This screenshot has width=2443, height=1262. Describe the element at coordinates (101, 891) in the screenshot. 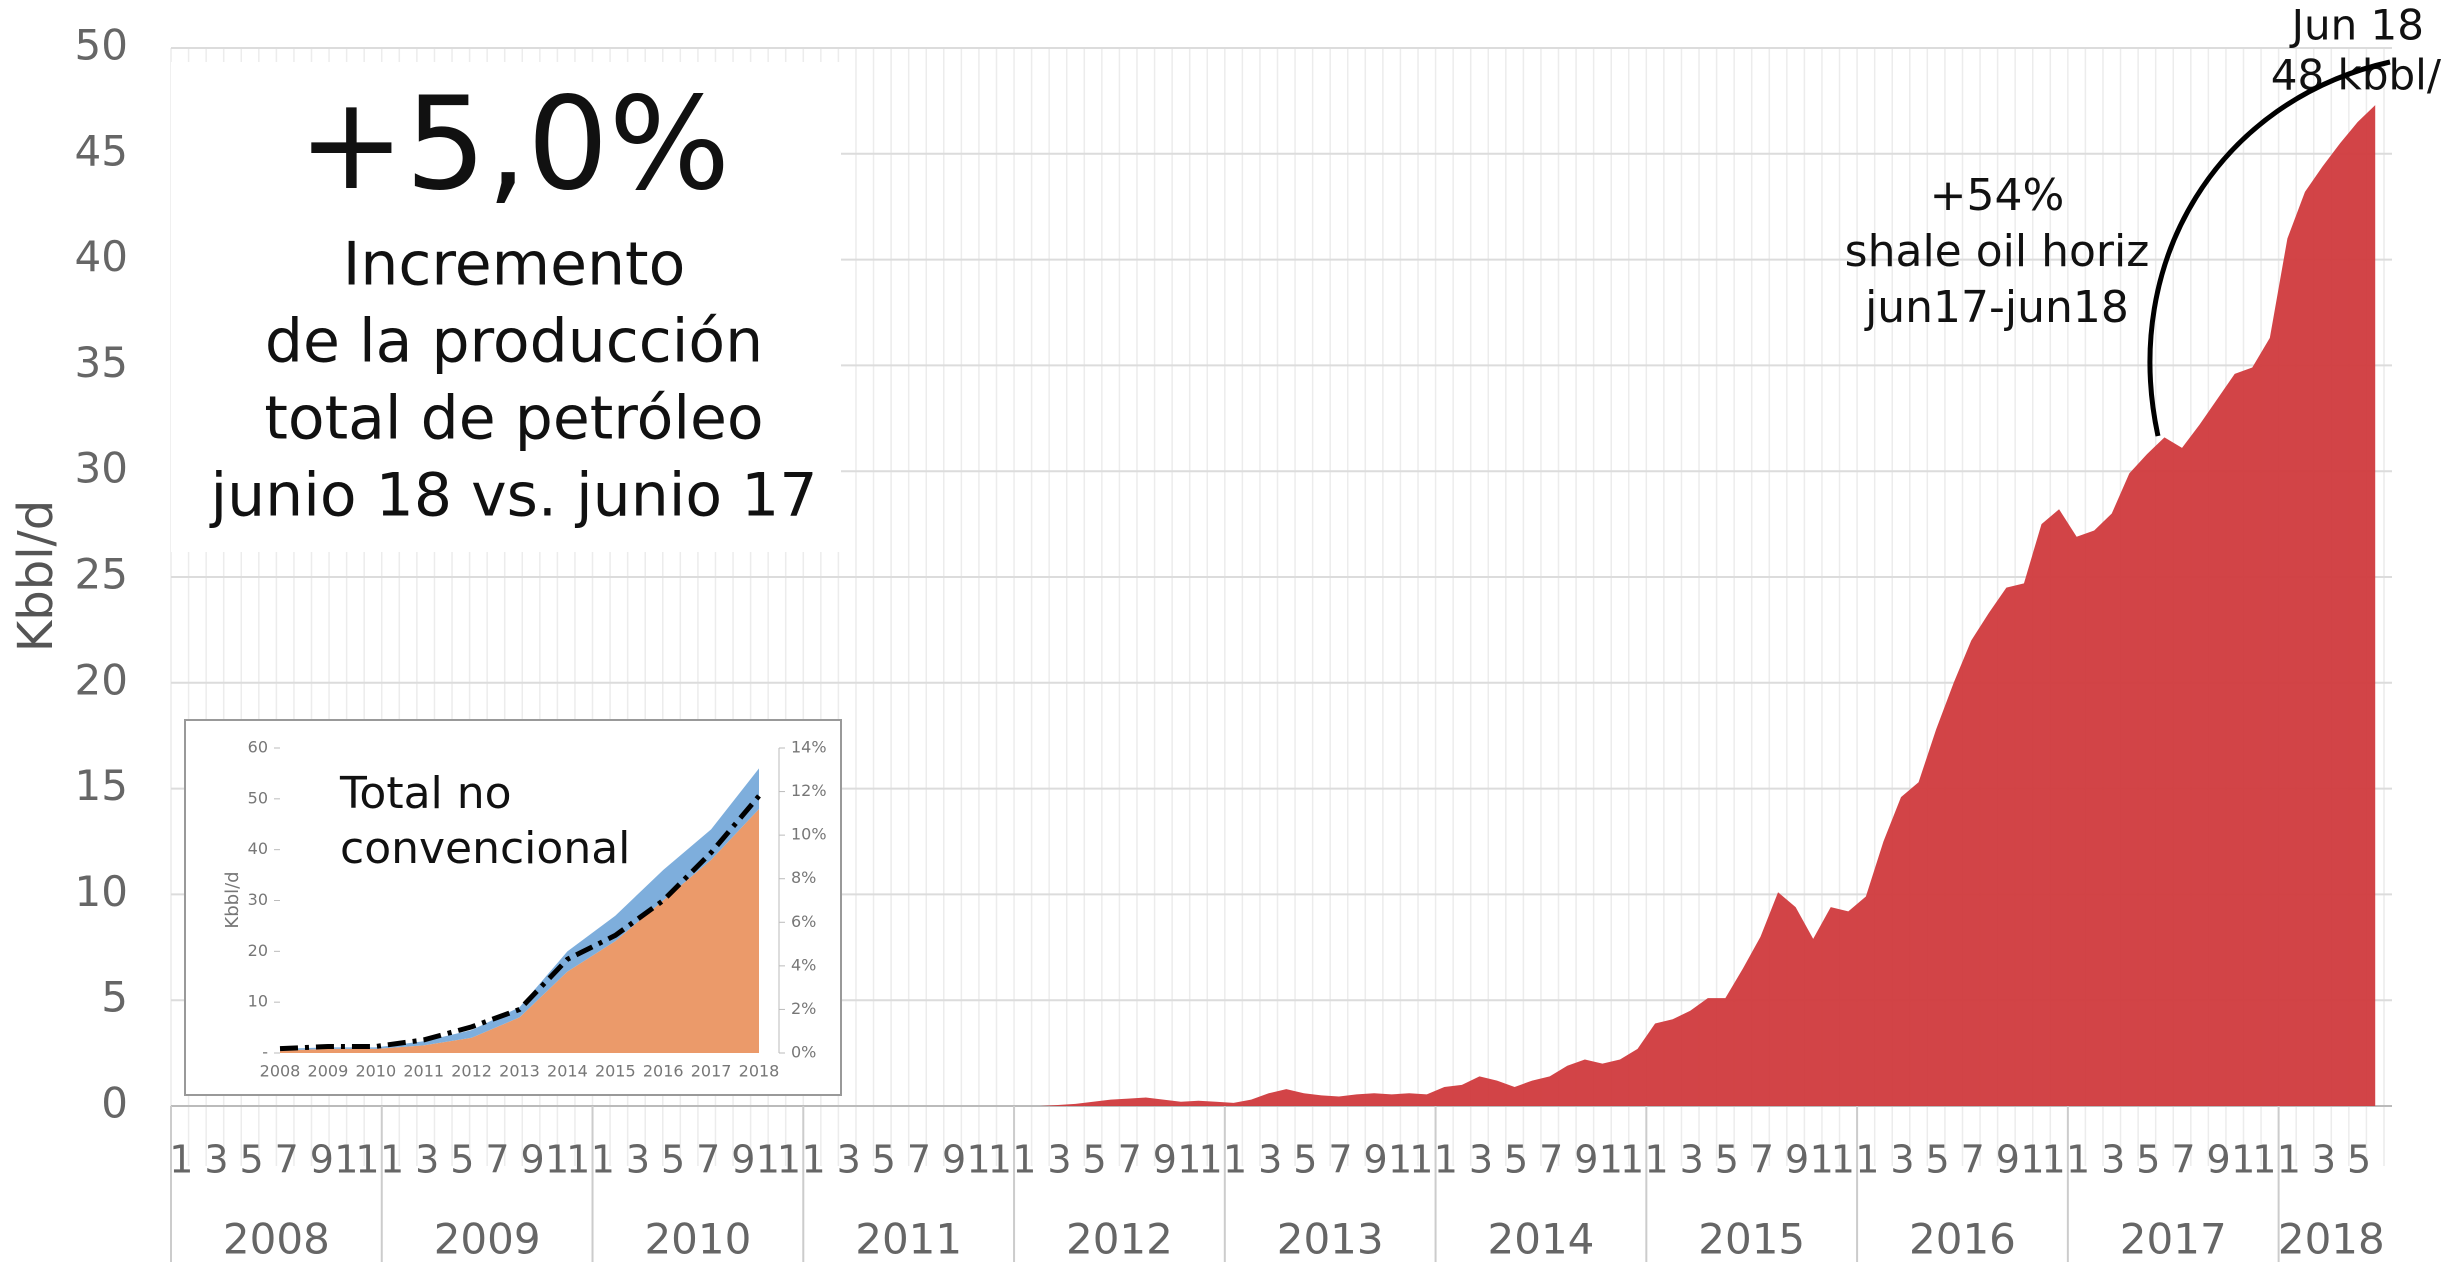

I see `y-tick-label: 10` at that location.